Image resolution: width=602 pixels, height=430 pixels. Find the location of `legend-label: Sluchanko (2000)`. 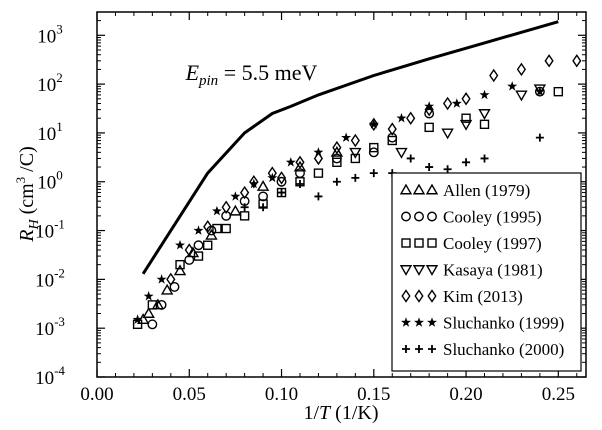

legend-label: Sluchanko (2000) is located at coordinates (503, 349).